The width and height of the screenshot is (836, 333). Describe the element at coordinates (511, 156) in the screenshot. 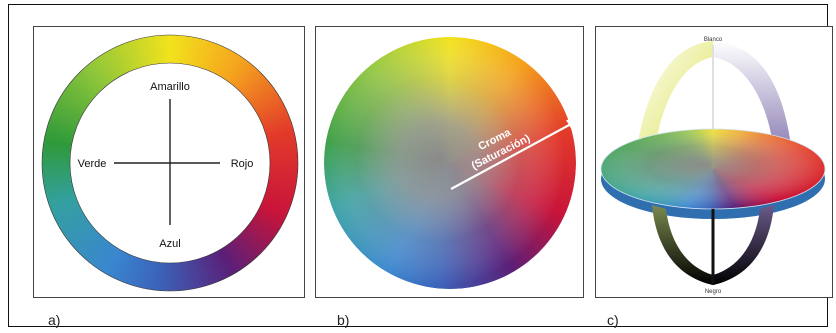

I see `chroma-arrow` at that location.